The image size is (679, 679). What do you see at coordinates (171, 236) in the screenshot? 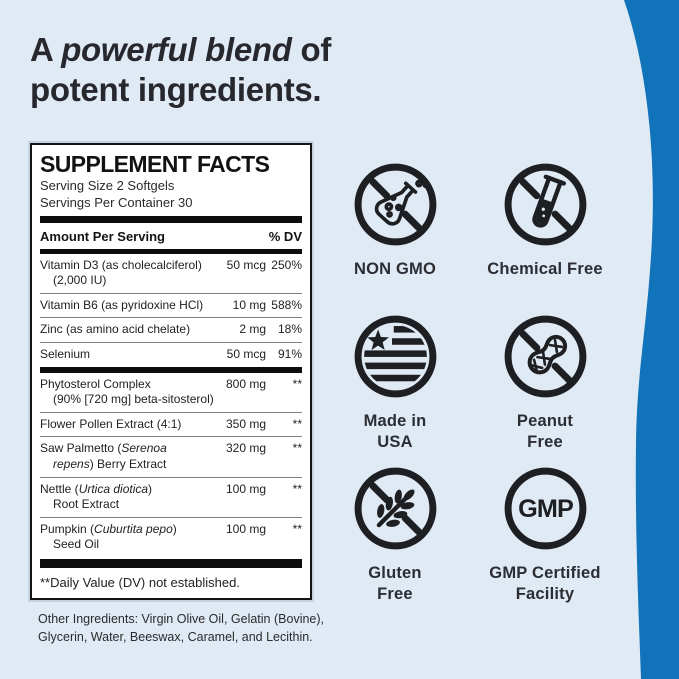
I see `table-header: Amount Per Serving % DV` at bounding box center [171, 236].